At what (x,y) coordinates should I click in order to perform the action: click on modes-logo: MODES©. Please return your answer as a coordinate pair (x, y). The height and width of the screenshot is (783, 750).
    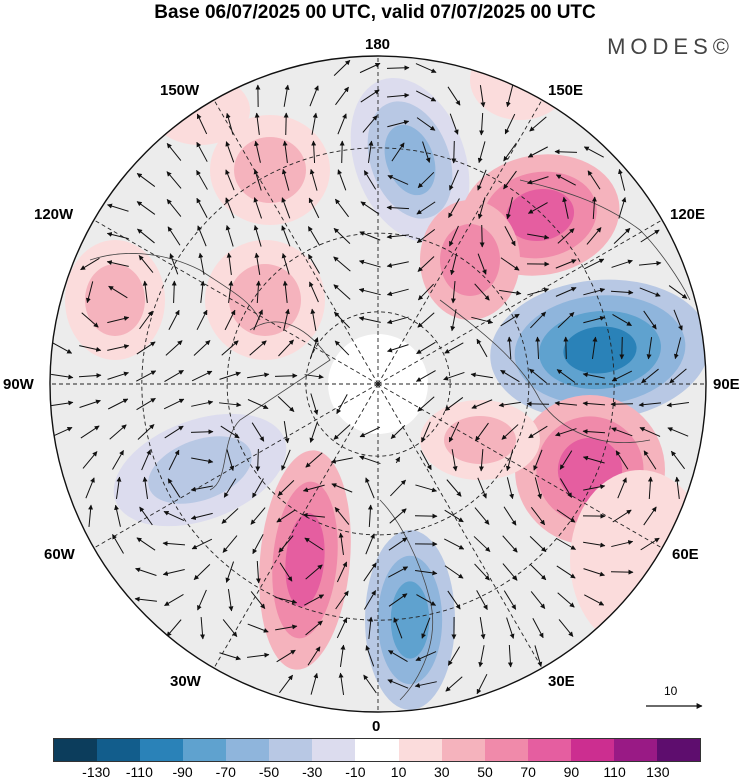
    Looking at the image, I should click on (670, 46).